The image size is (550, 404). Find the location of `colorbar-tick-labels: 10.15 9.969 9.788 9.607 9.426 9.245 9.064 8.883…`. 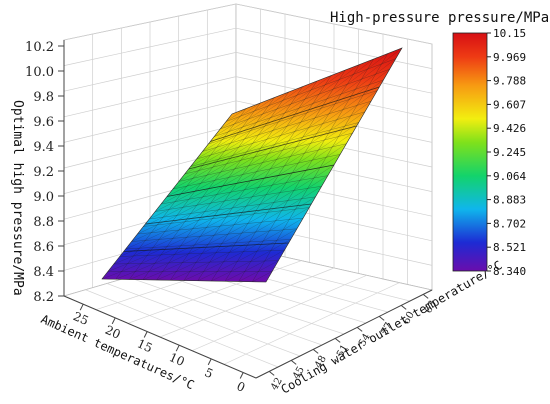

colorbar-tick-labels: 10.15 9.969 9.788 9.607 9.426 9.245 9.064 8.883… is located at coordinates (506, 152).